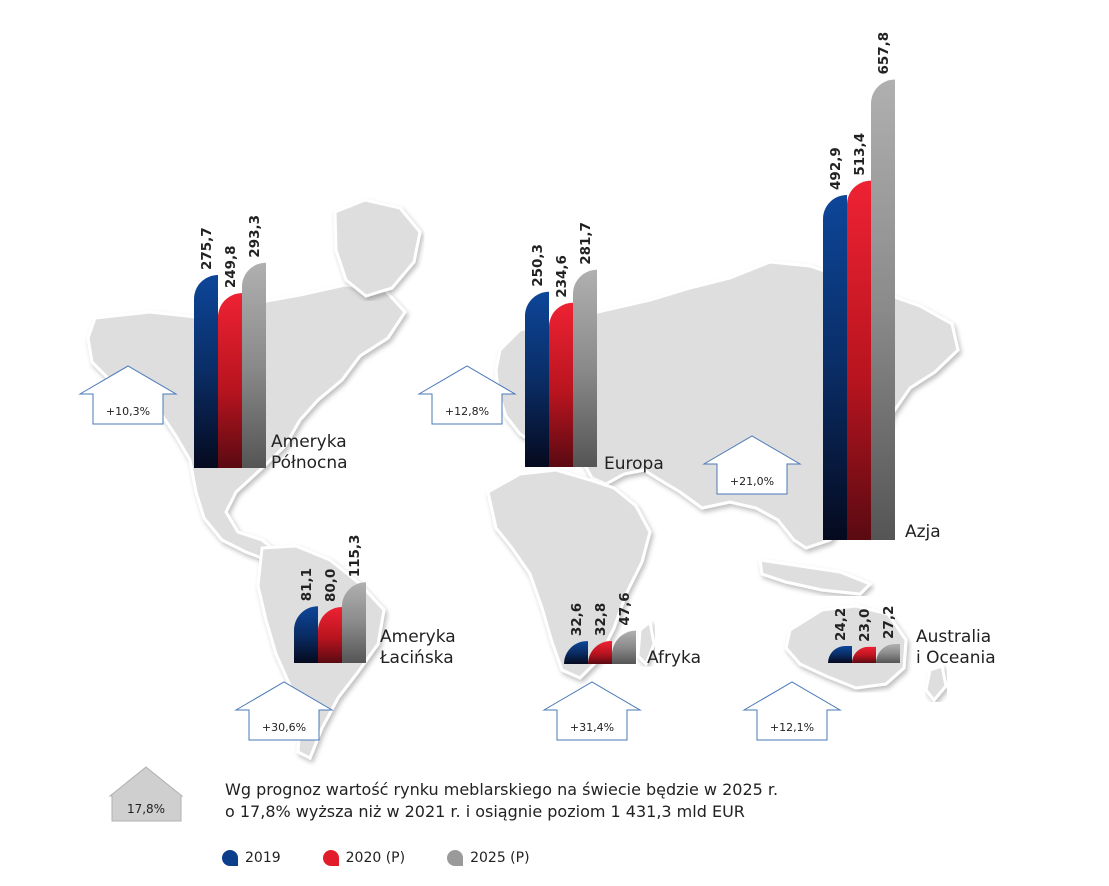 The width and height of the screenshot is (1109, 886). Describe the element at coordinates (956, 658) in the screenshot. I see `region-label-line: i Oceania` at that location.